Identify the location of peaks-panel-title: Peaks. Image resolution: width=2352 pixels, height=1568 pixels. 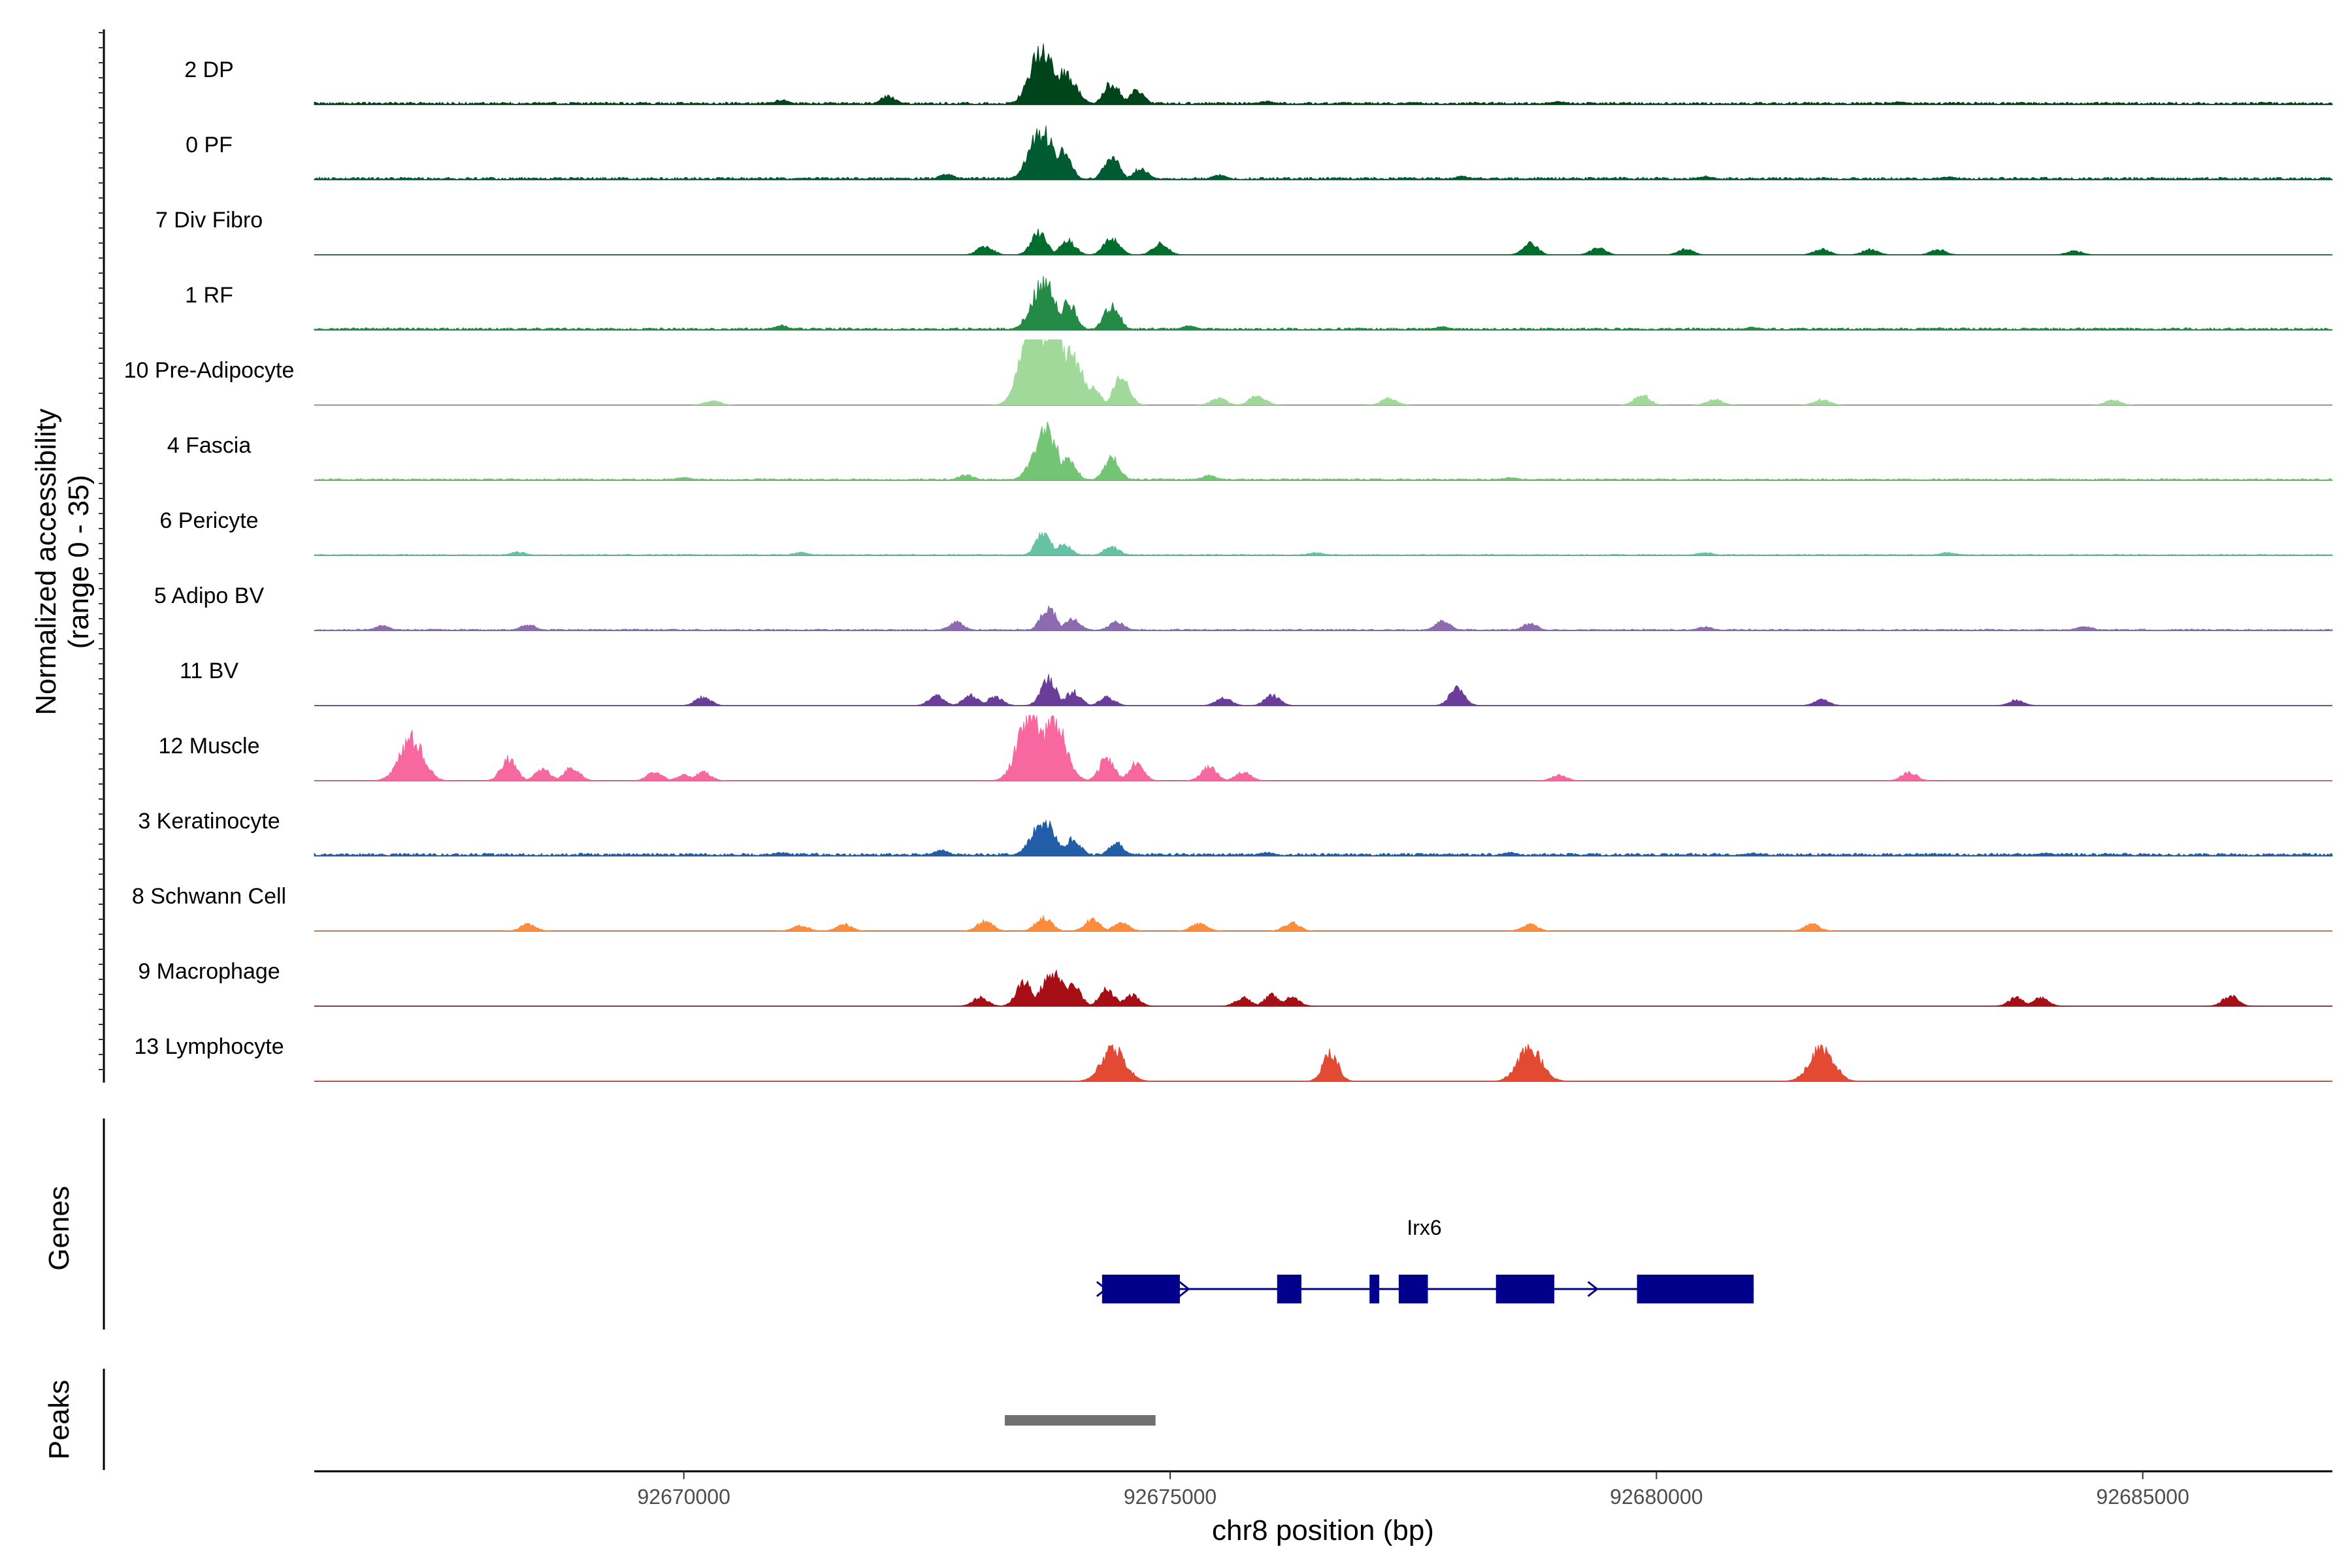
(59, 1420).